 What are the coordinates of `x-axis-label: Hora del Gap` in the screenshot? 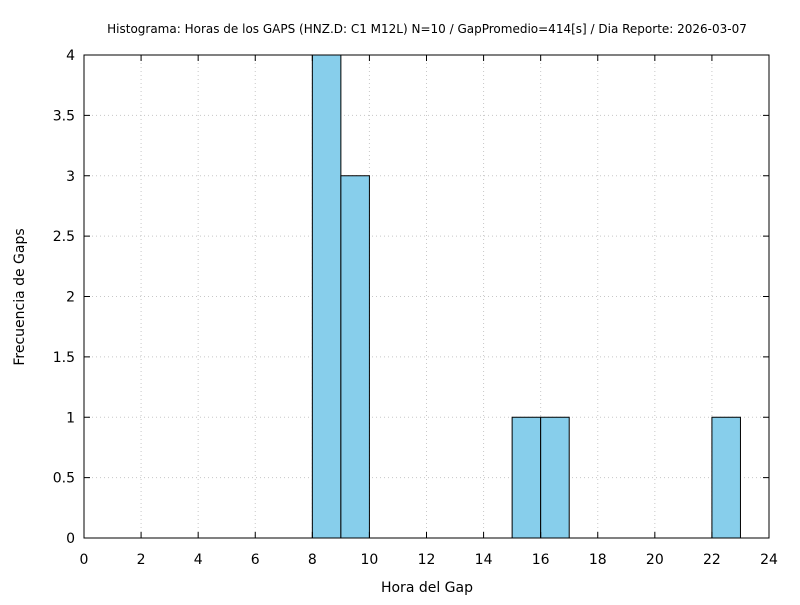 It's located at (427, 588).